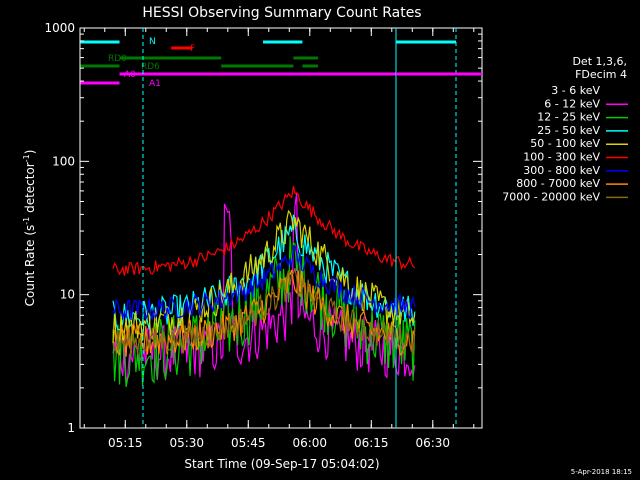  What do you see at coordinates (601, 472) in the screenshot?
I see `footer-date: 5-Apr-2018 18:15` at bounding box center [601, 472].